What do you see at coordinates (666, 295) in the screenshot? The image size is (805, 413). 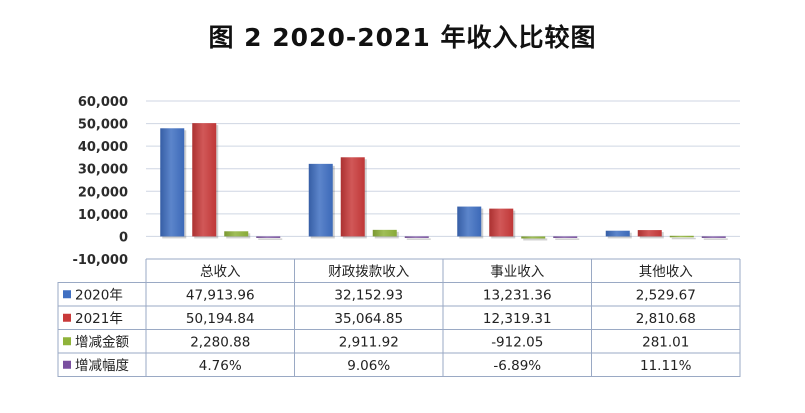 I see `data-label: 2,529.67` at bounding box center [666, 295].